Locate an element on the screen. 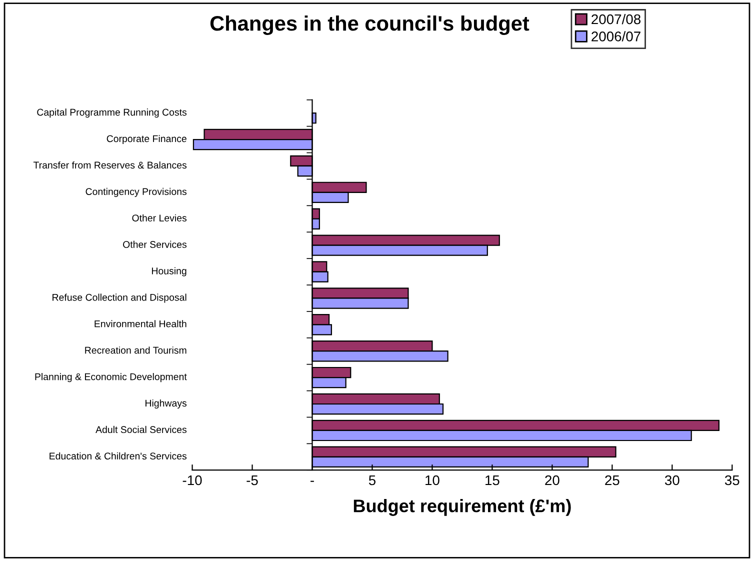  x-axis-title: Budget requirement (£'m) is located at coordinates (462, 507).